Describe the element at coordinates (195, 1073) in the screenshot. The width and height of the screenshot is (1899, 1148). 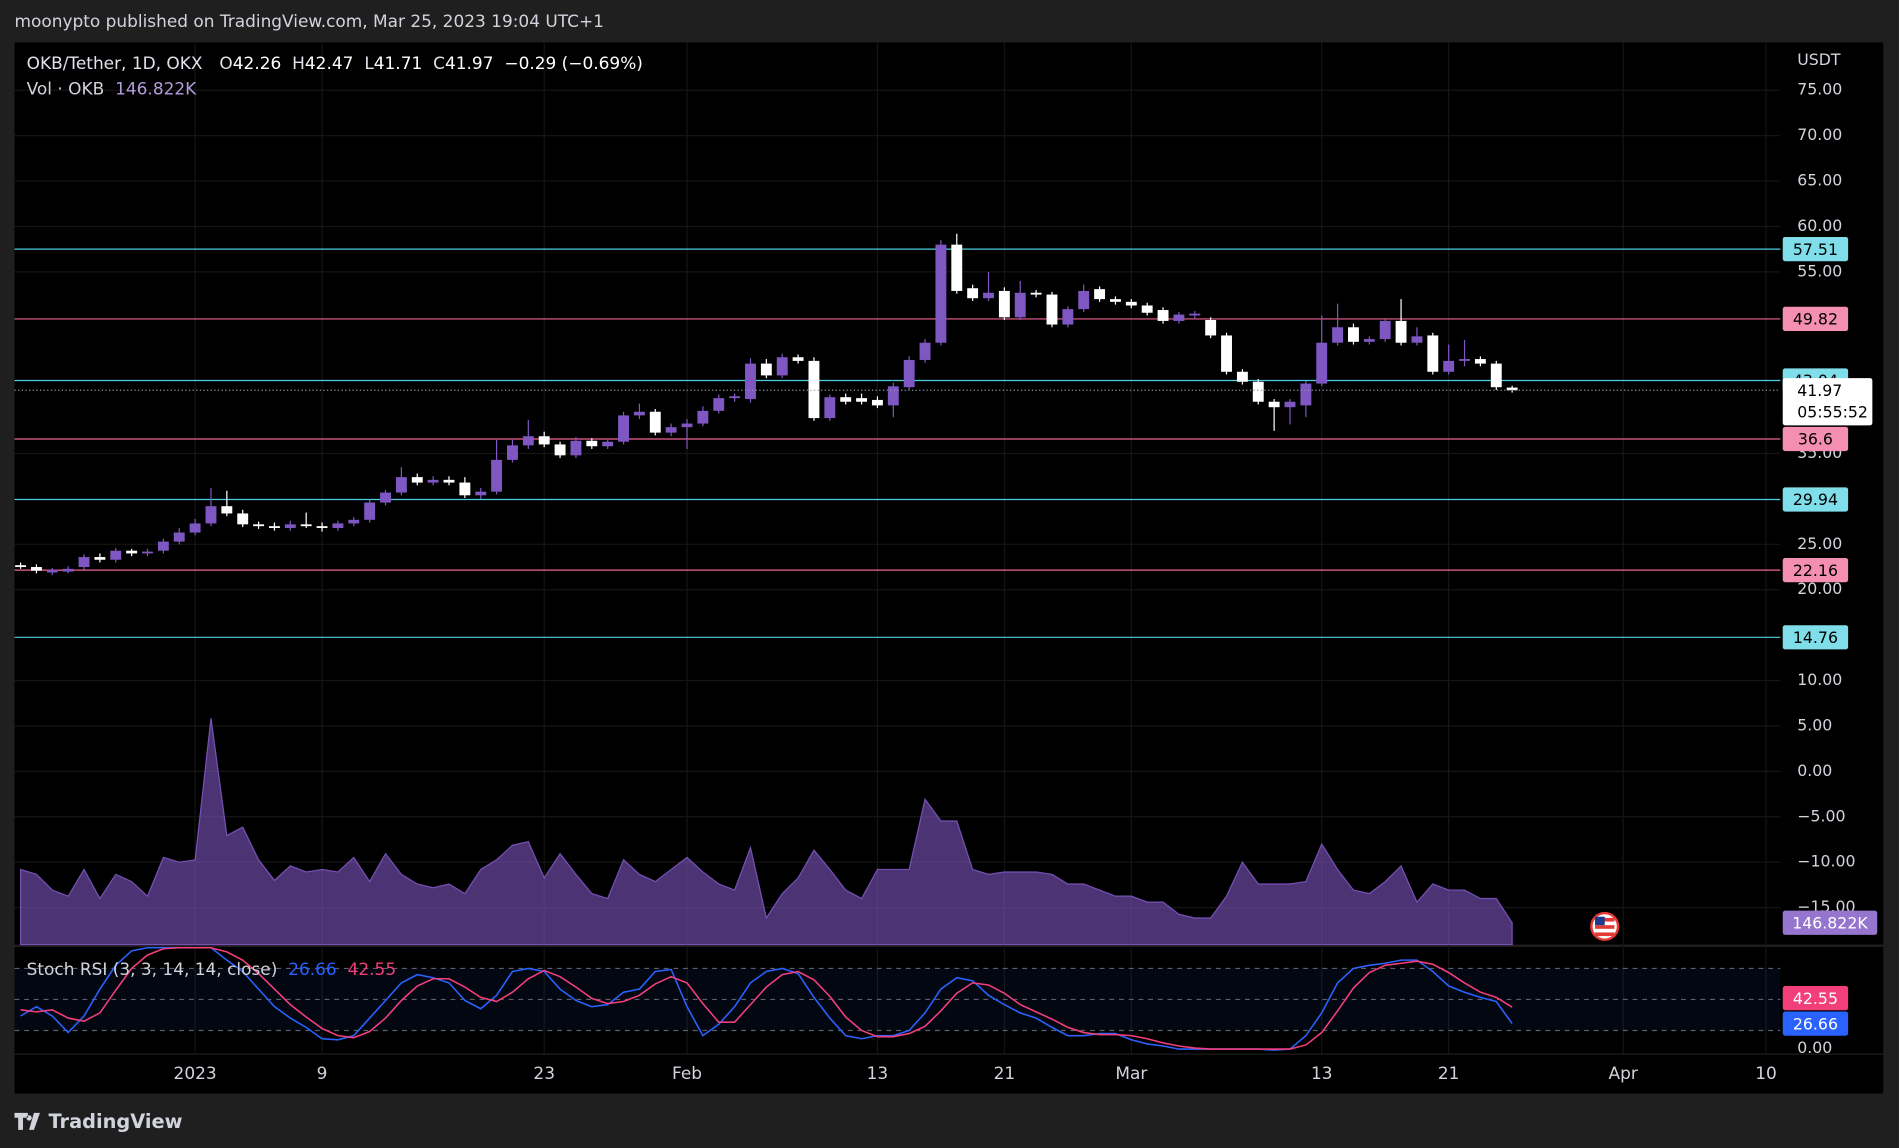
I see `x-tick-label: 2023` at that location.